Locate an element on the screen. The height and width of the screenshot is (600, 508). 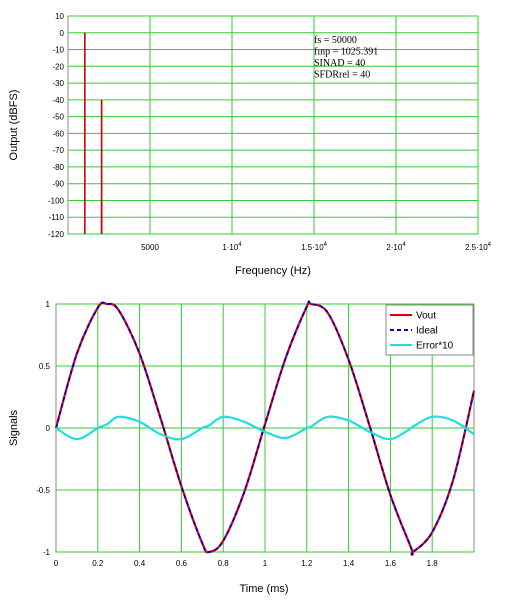
spectrum-x-tick-2: 1.5·10⁴ is located at coordinates (314, 247).